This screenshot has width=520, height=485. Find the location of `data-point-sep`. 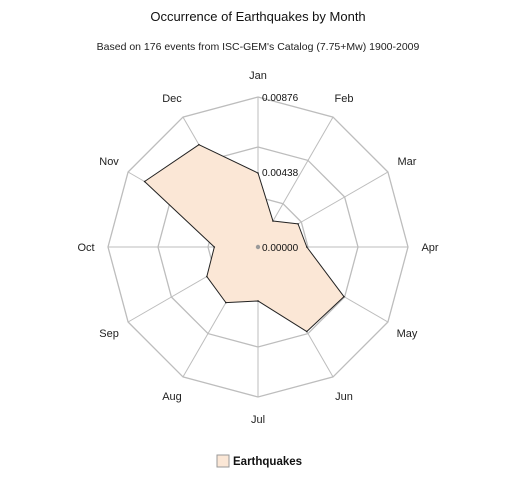

data-point-sep is located at coordinates (207, 276).